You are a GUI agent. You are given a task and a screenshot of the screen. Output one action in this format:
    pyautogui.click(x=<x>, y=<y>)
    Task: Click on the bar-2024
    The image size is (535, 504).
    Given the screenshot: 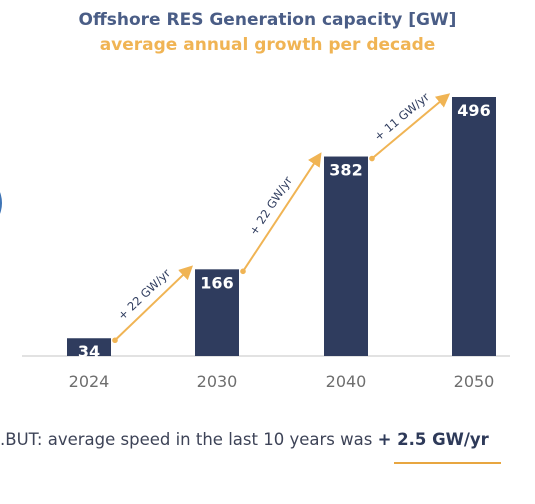 What is the action you would take?
    pyautogui.click(x=89, y=347)
    